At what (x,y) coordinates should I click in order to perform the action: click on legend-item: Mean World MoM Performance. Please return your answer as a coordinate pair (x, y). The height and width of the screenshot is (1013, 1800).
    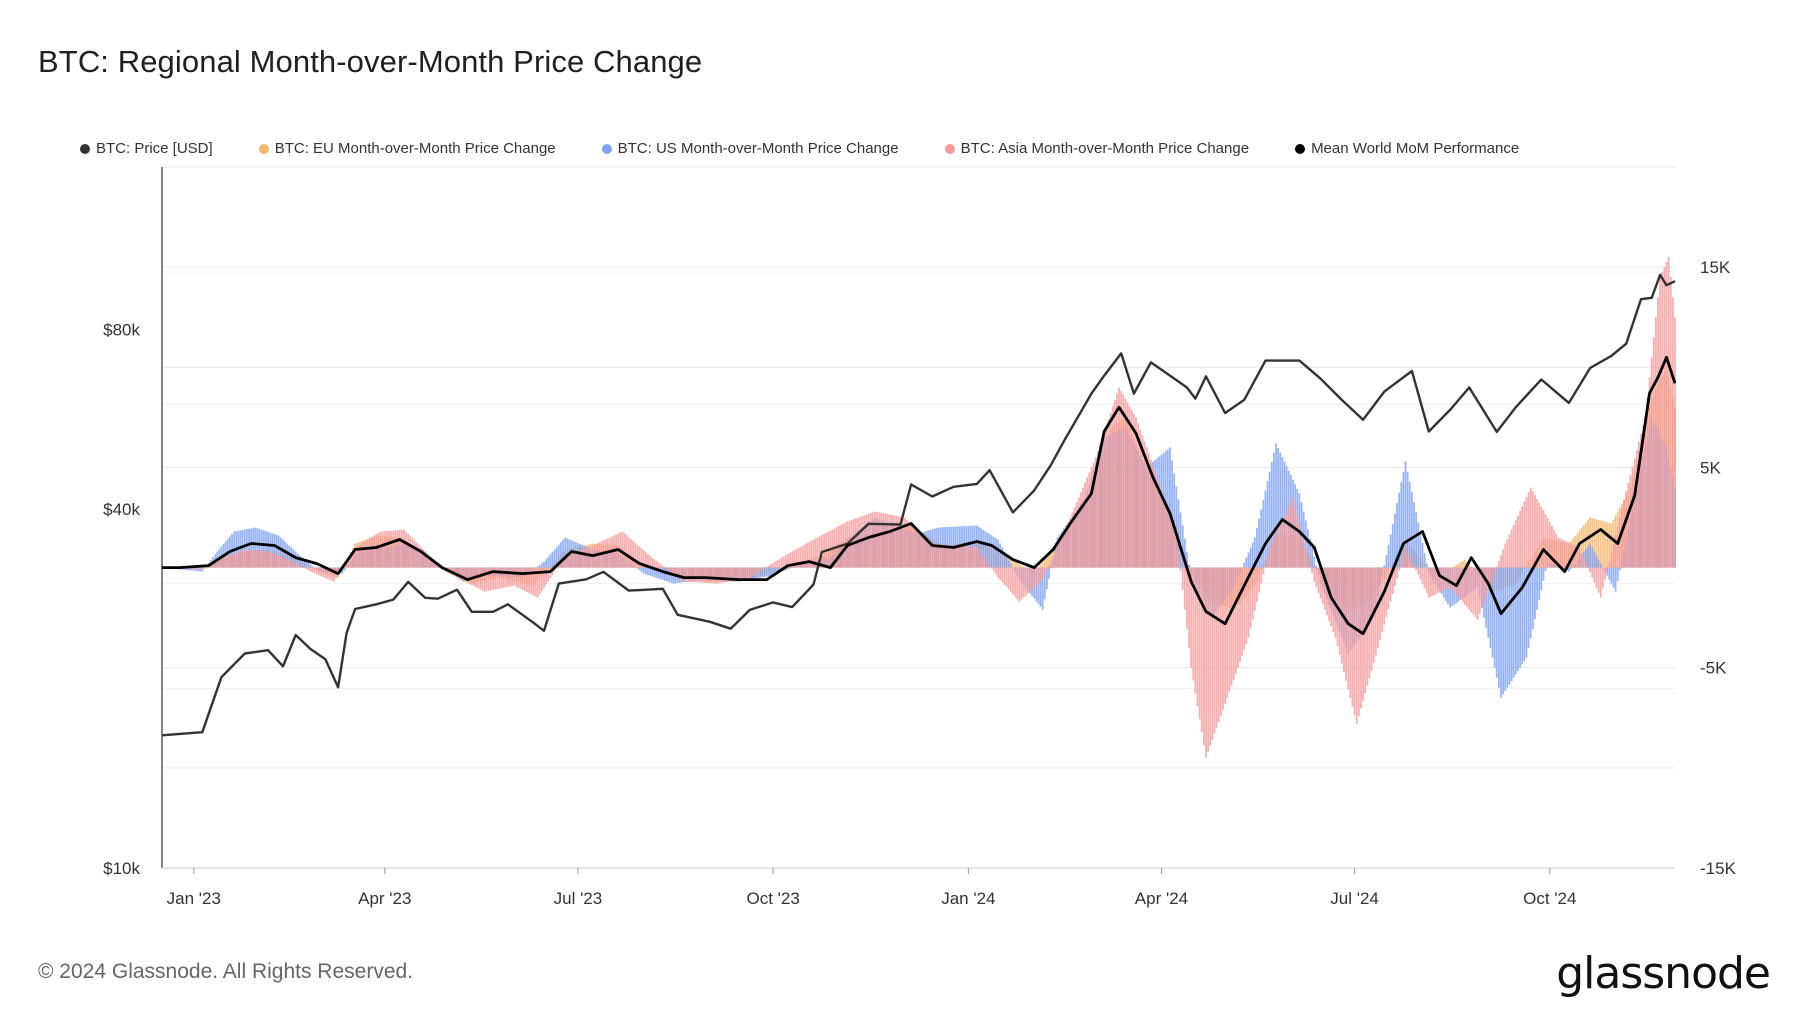
    Looking at the image, I should click on (1407, 148).